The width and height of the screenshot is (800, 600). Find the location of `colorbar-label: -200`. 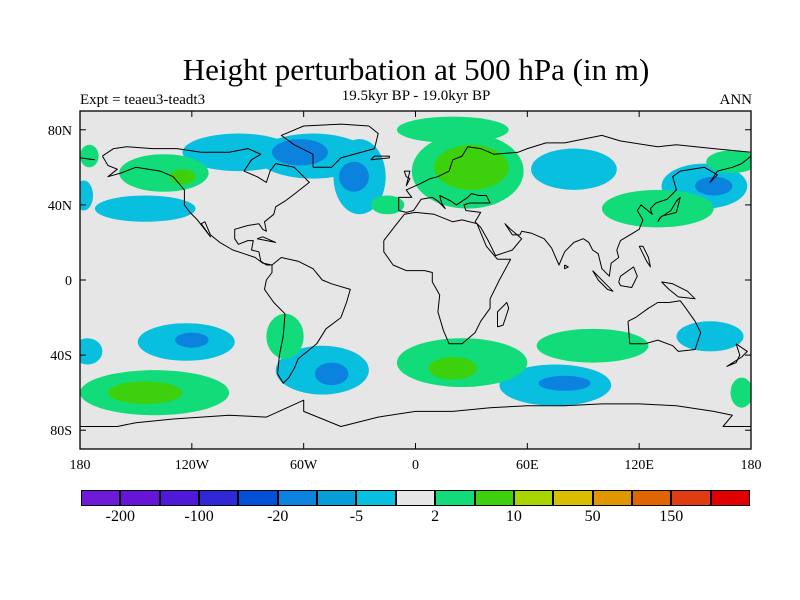

colorbar-label: -200 is located at coordinates (120, 516).